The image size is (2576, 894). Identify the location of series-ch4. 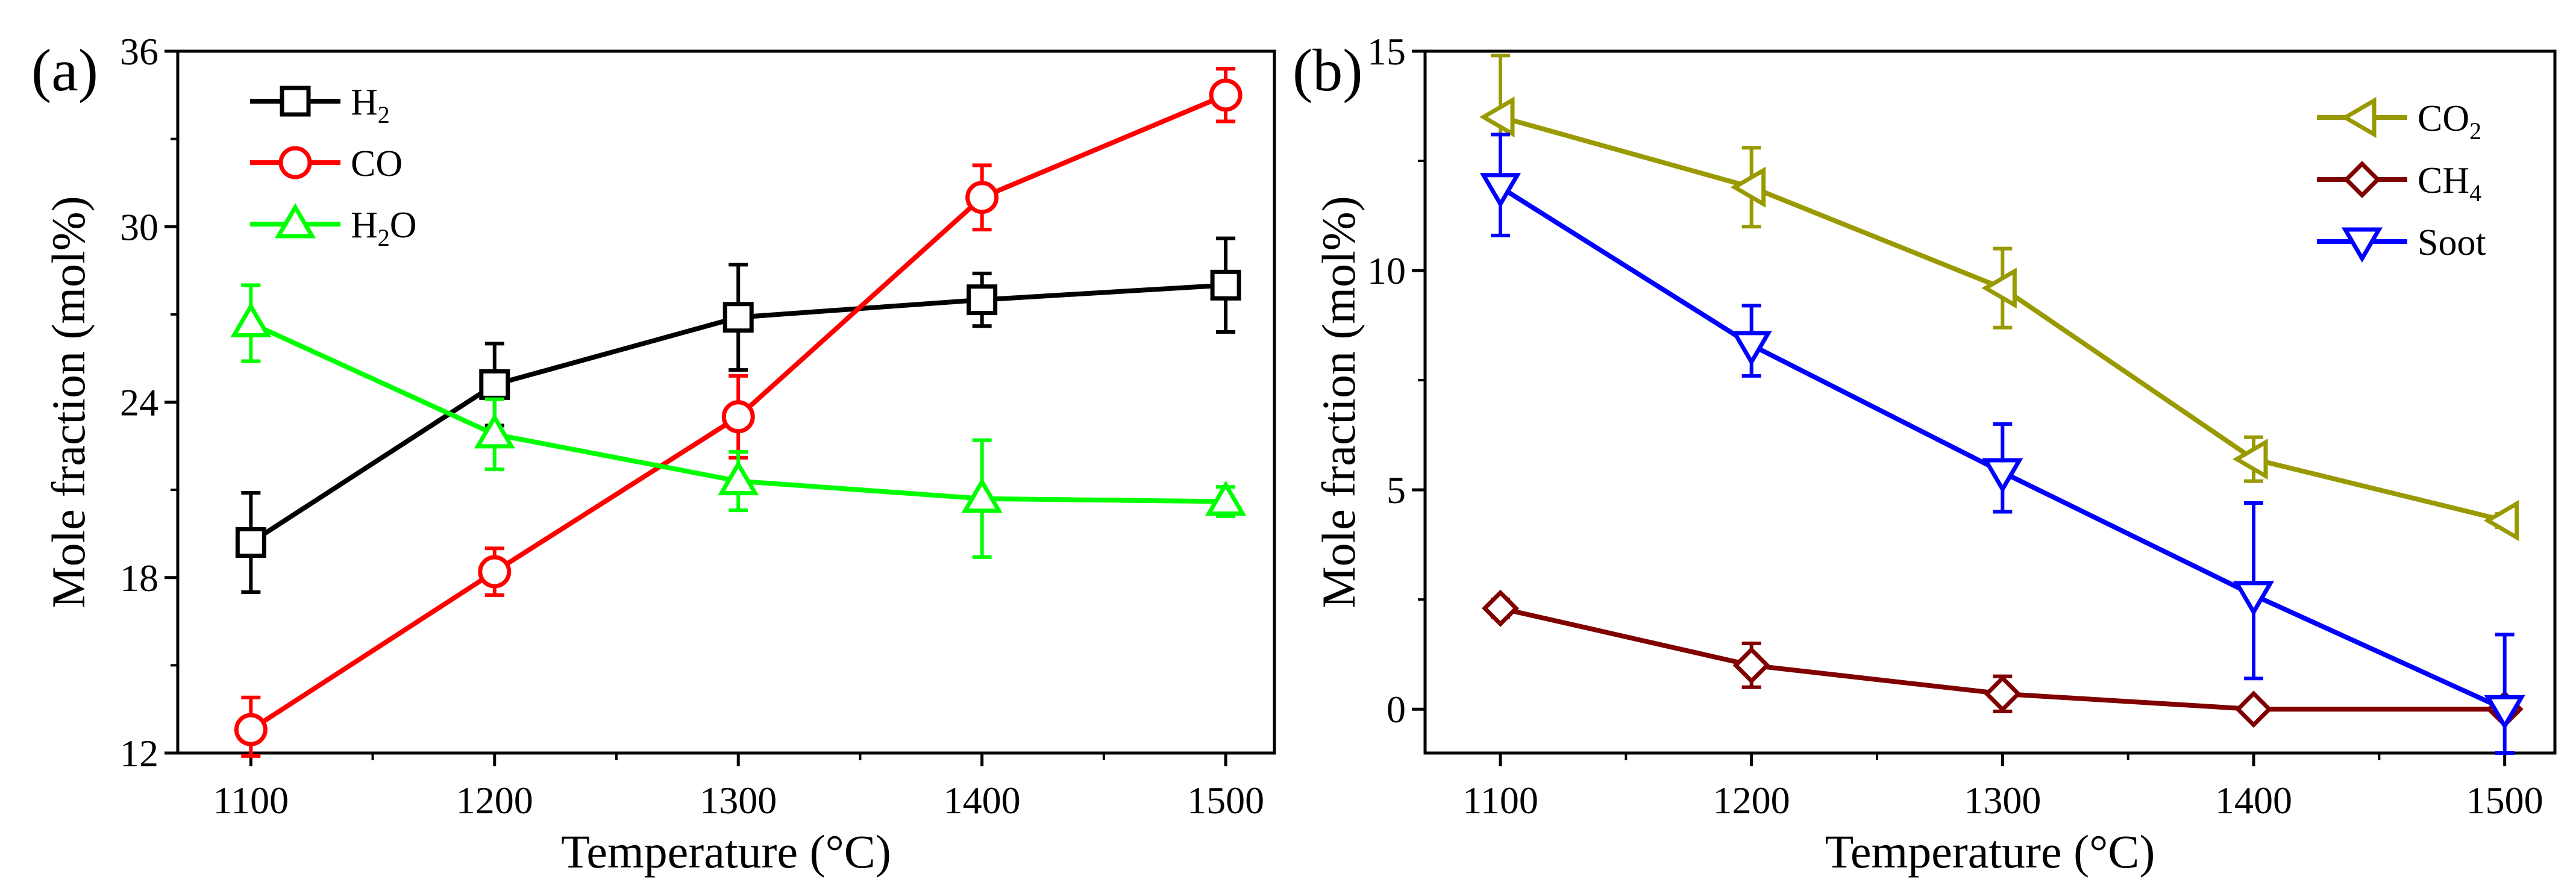
(2003, 659).